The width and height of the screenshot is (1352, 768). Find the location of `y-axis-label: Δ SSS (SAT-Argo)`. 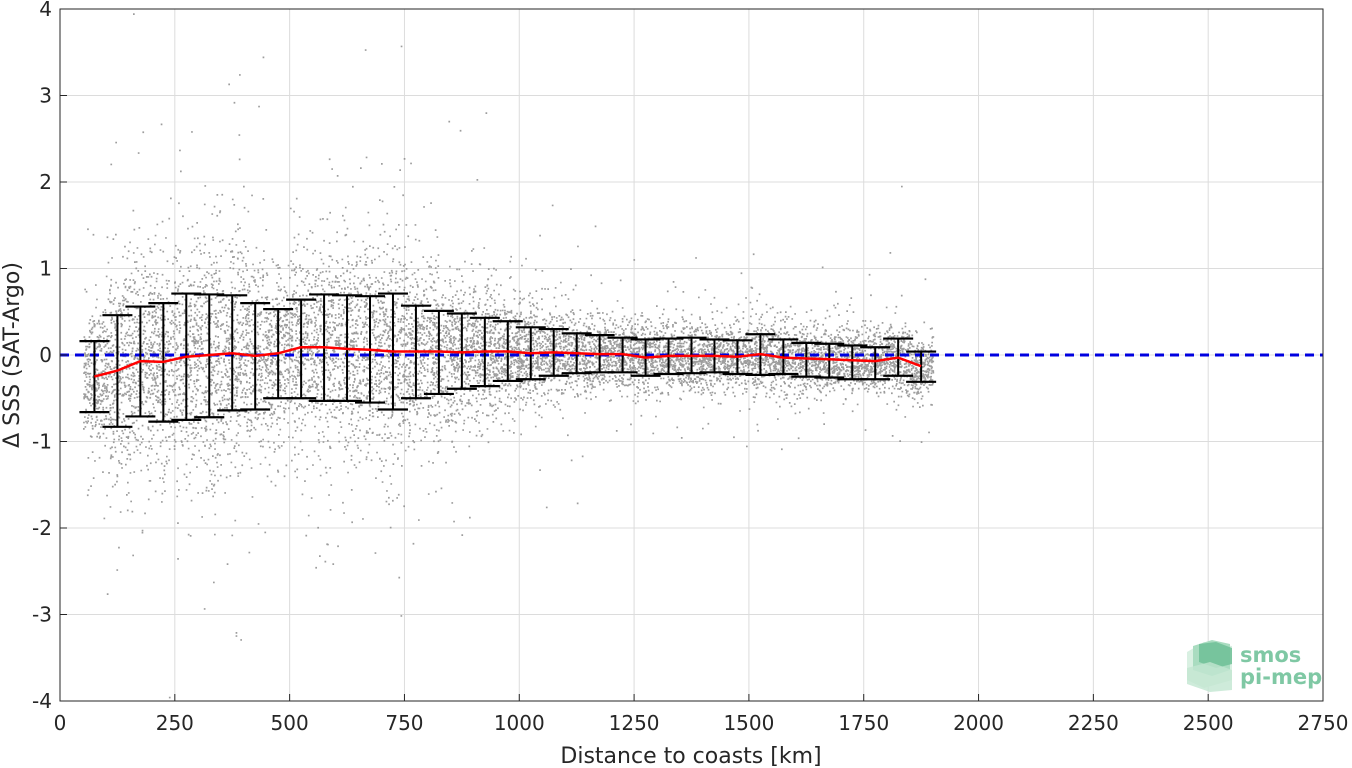

y-axis-label: Δ SSS (SAT-Argo) is located at coordinates (12, 355).